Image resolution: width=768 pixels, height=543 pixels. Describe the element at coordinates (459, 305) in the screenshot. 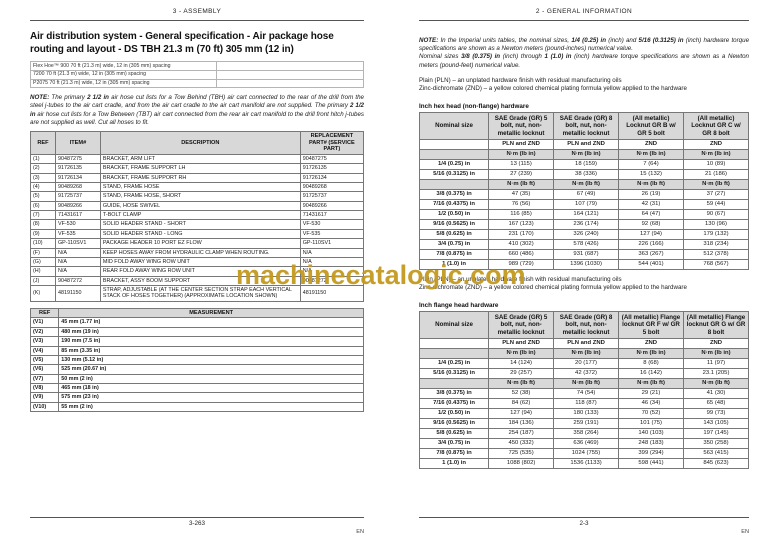

I see `table2-title: Inch flange head hardware` at that location.